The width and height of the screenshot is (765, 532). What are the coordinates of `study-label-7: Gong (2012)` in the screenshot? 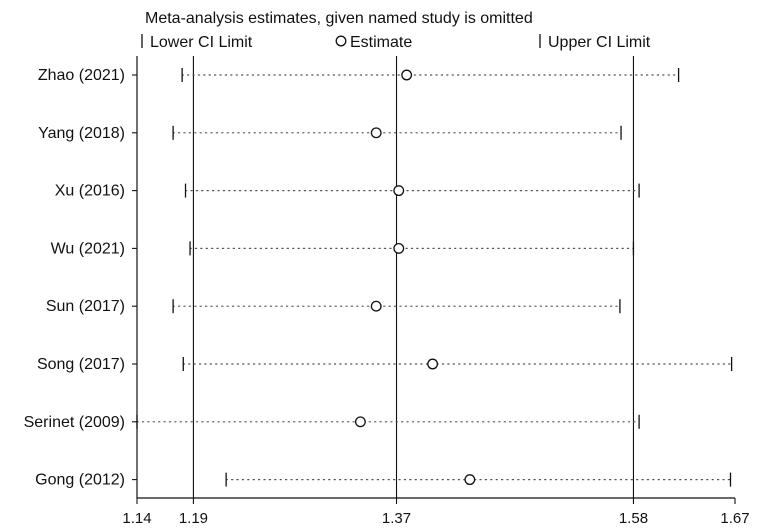 It's located at (80, 480).